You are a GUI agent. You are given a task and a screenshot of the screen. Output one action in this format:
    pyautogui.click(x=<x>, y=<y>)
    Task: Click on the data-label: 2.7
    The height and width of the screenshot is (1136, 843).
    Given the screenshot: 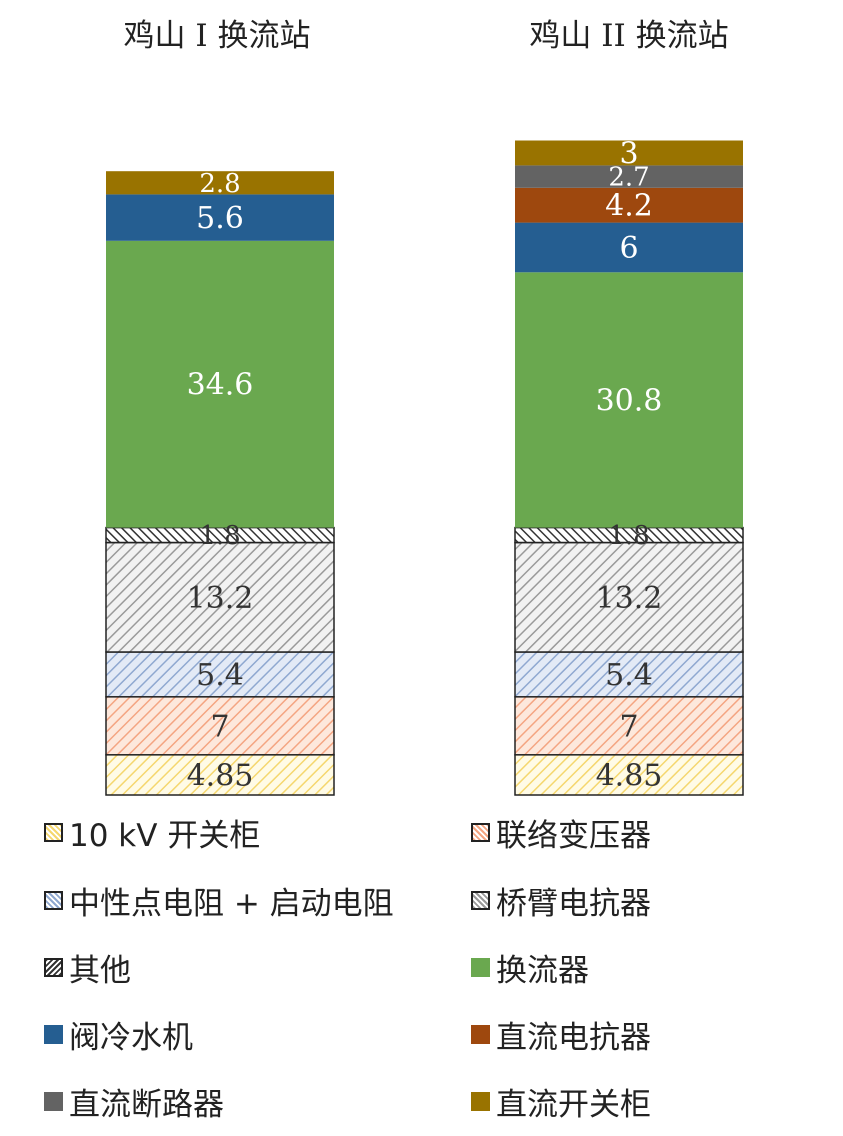 What is the action you would take?
    pyautogui.click(x=628, y=178)
    